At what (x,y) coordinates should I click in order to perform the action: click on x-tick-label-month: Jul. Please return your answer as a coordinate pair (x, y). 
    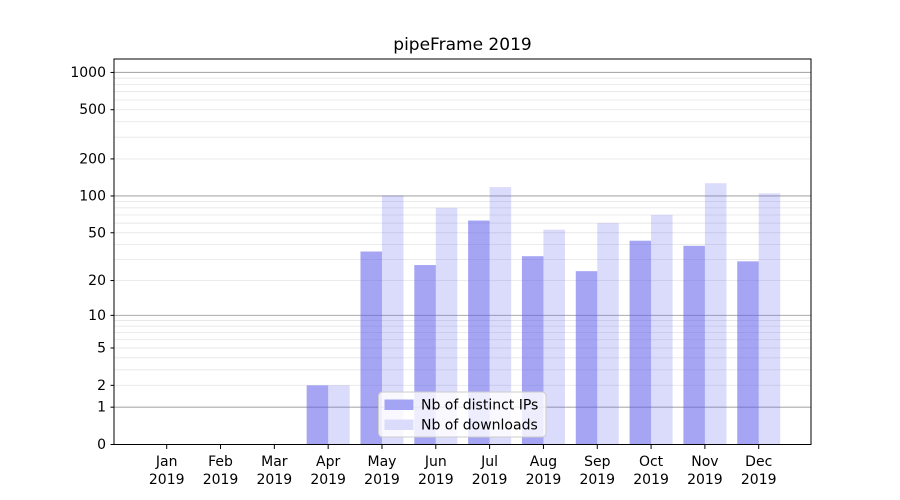
    Looking at the image, I should click on (489, 462).